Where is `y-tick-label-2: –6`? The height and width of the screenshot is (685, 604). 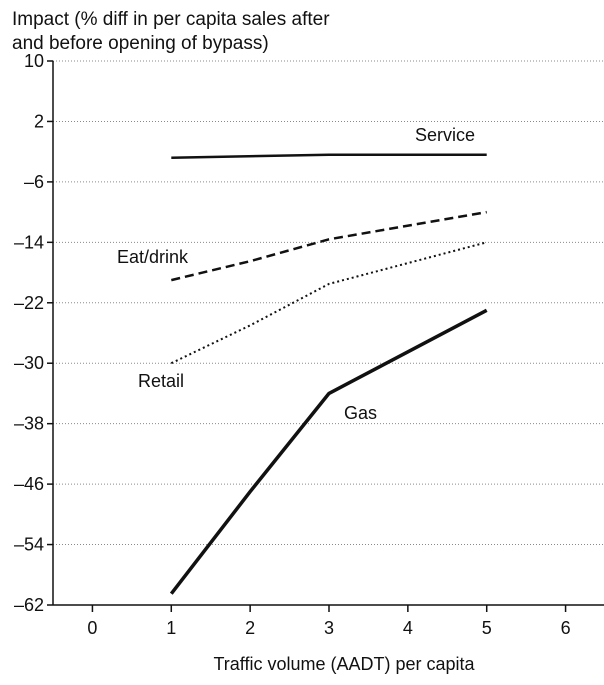 y-tick-label-2: –6 is located at coordinates (34, 182).